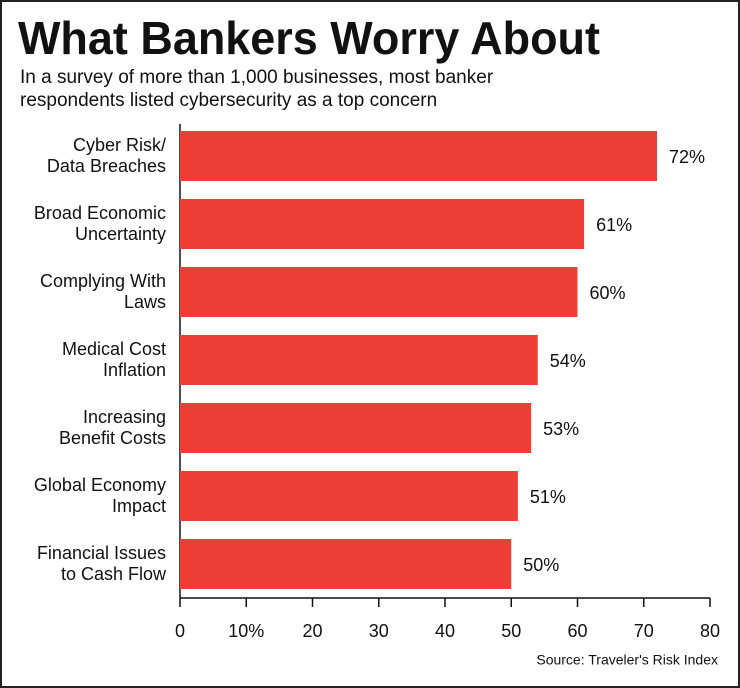 The image size is (740, 688). I want to click on x-tick-label: 80, so click(710, 631).